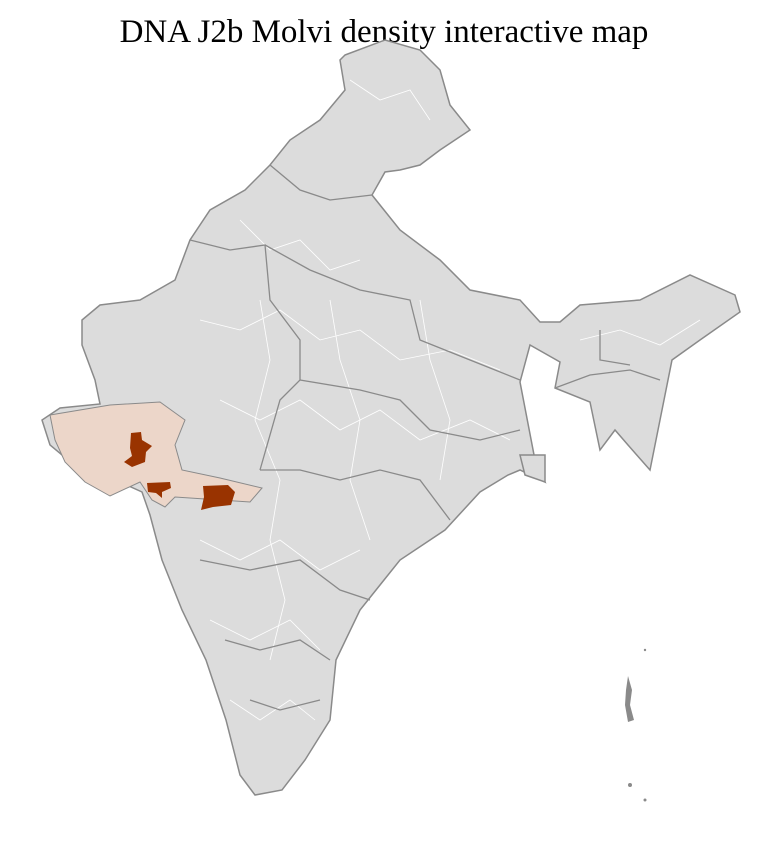 This screenshot has width=768, height=858. Describe the element at coordinates (636, 725) in the screenshot. I see `andaman-islands` at that location.